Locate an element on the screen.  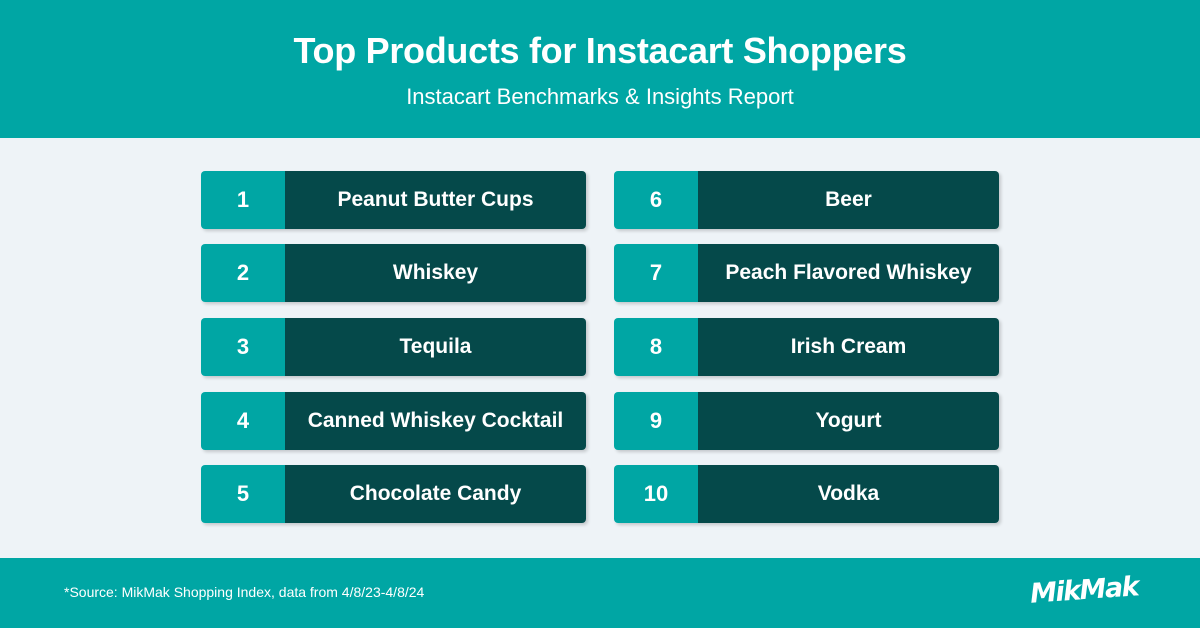
product-row: 6 Beer is located at coordinates (806, 200).